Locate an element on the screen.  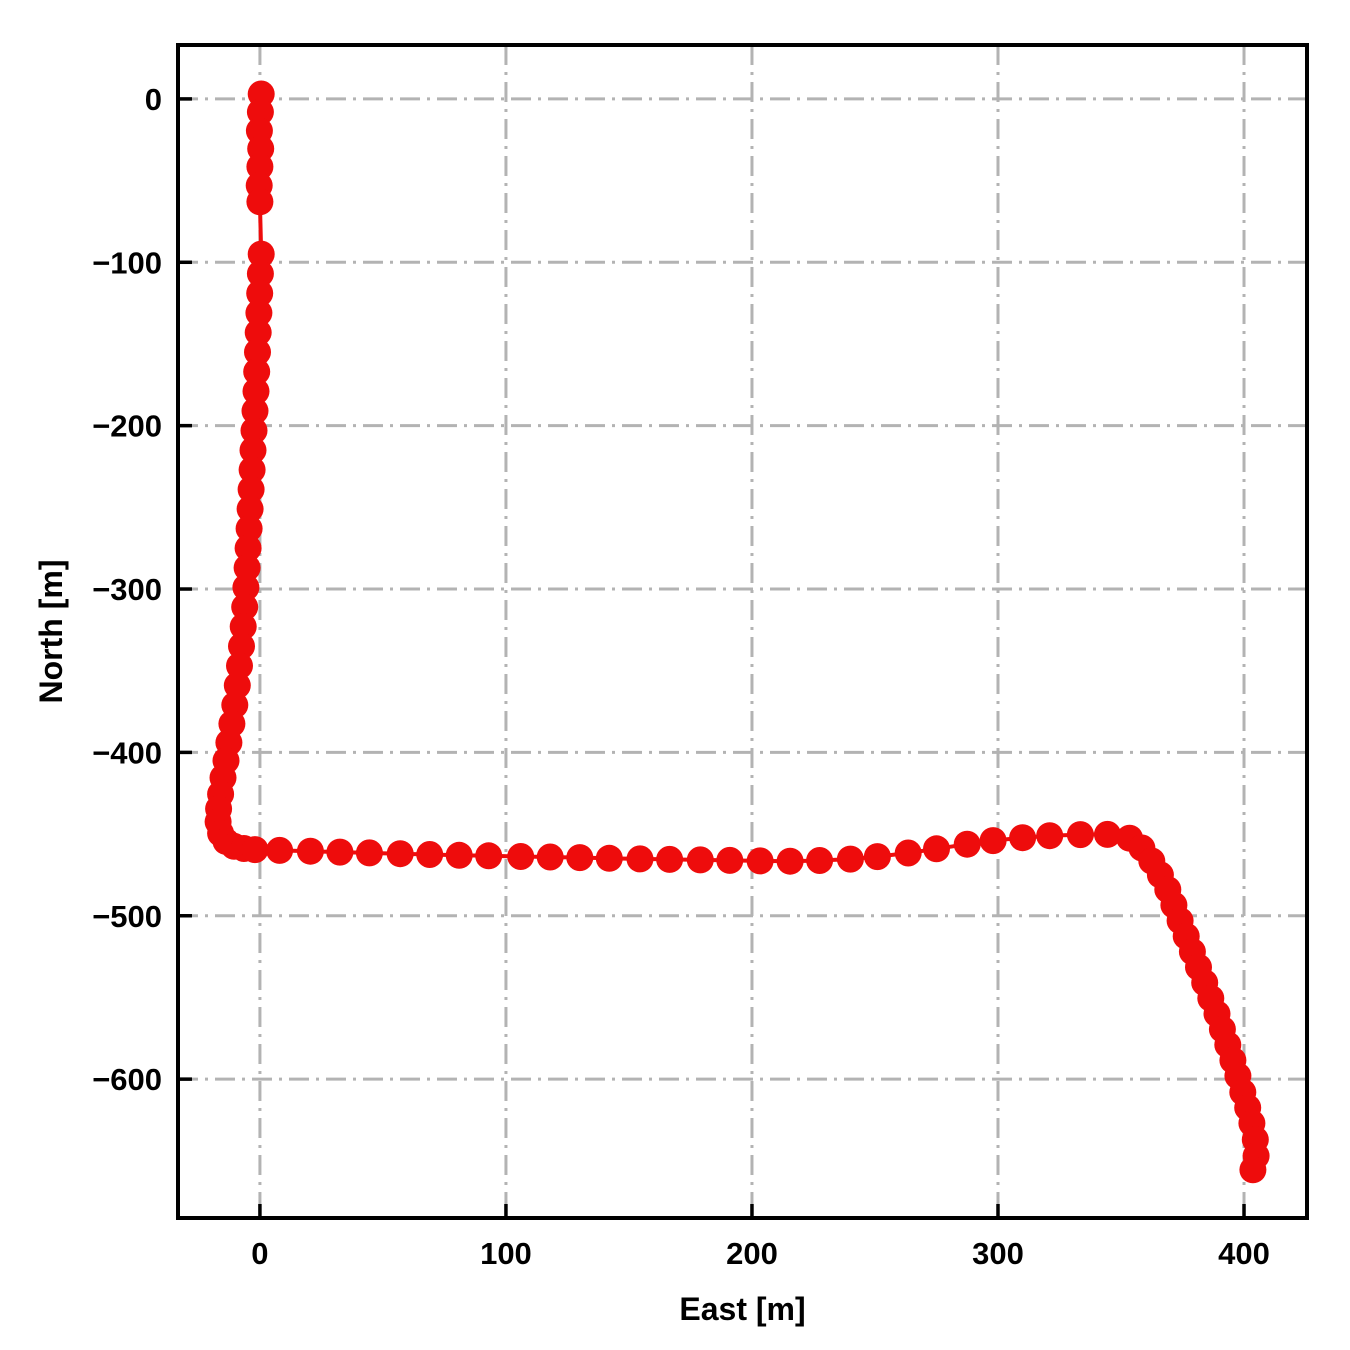
x-tick-label: 400 is located at coordinates (1244, 1253).